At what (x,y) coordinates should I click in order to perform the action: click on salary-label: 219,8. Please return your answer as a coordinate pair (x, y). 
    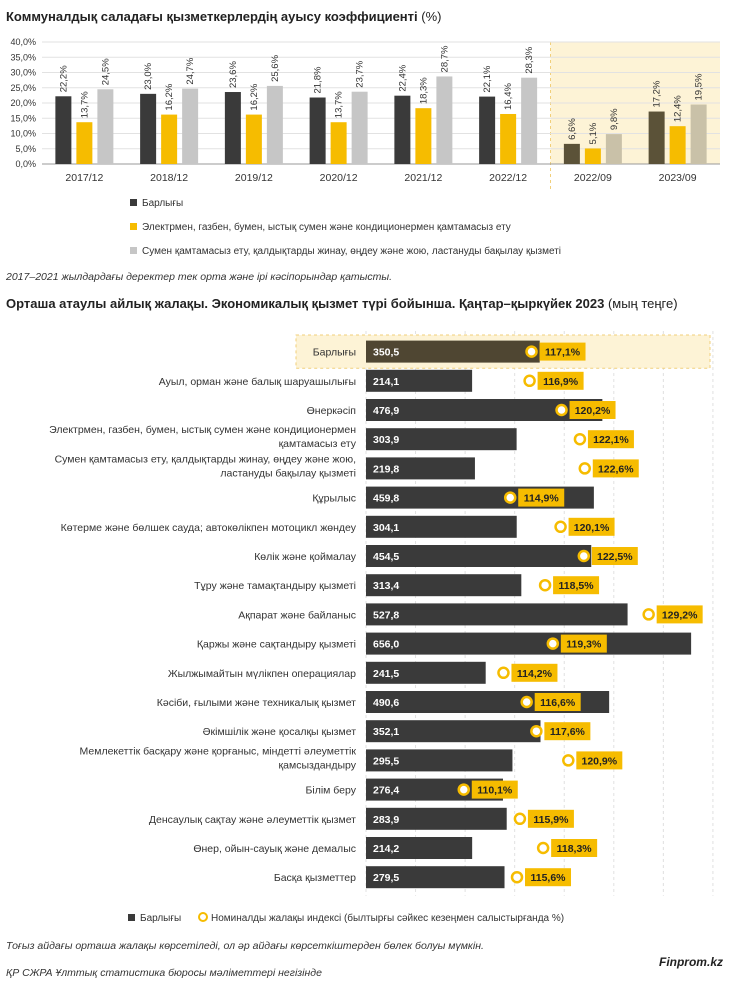
    Looking at the image, I should click on (386, 469).